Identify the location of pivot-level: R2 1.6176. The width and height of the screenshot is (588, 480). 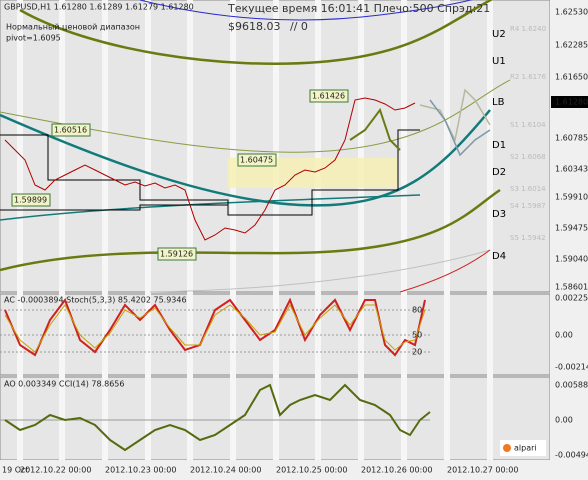
(528, 77).